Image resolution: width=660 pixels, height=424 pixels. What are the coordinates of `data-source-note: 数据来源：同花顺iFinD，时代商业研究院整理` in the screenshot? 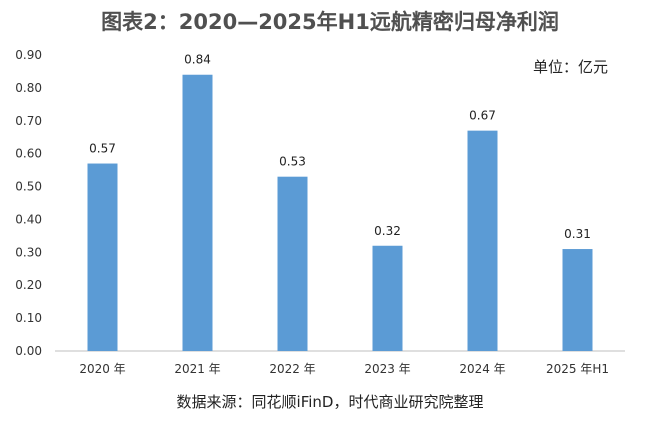 It's located at (330, 402).